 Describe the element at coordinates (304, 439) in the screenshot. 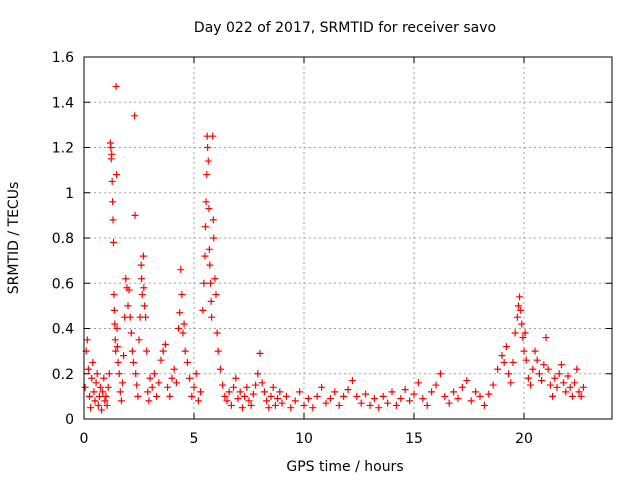

I see `x-tick-label: 10` at that location.